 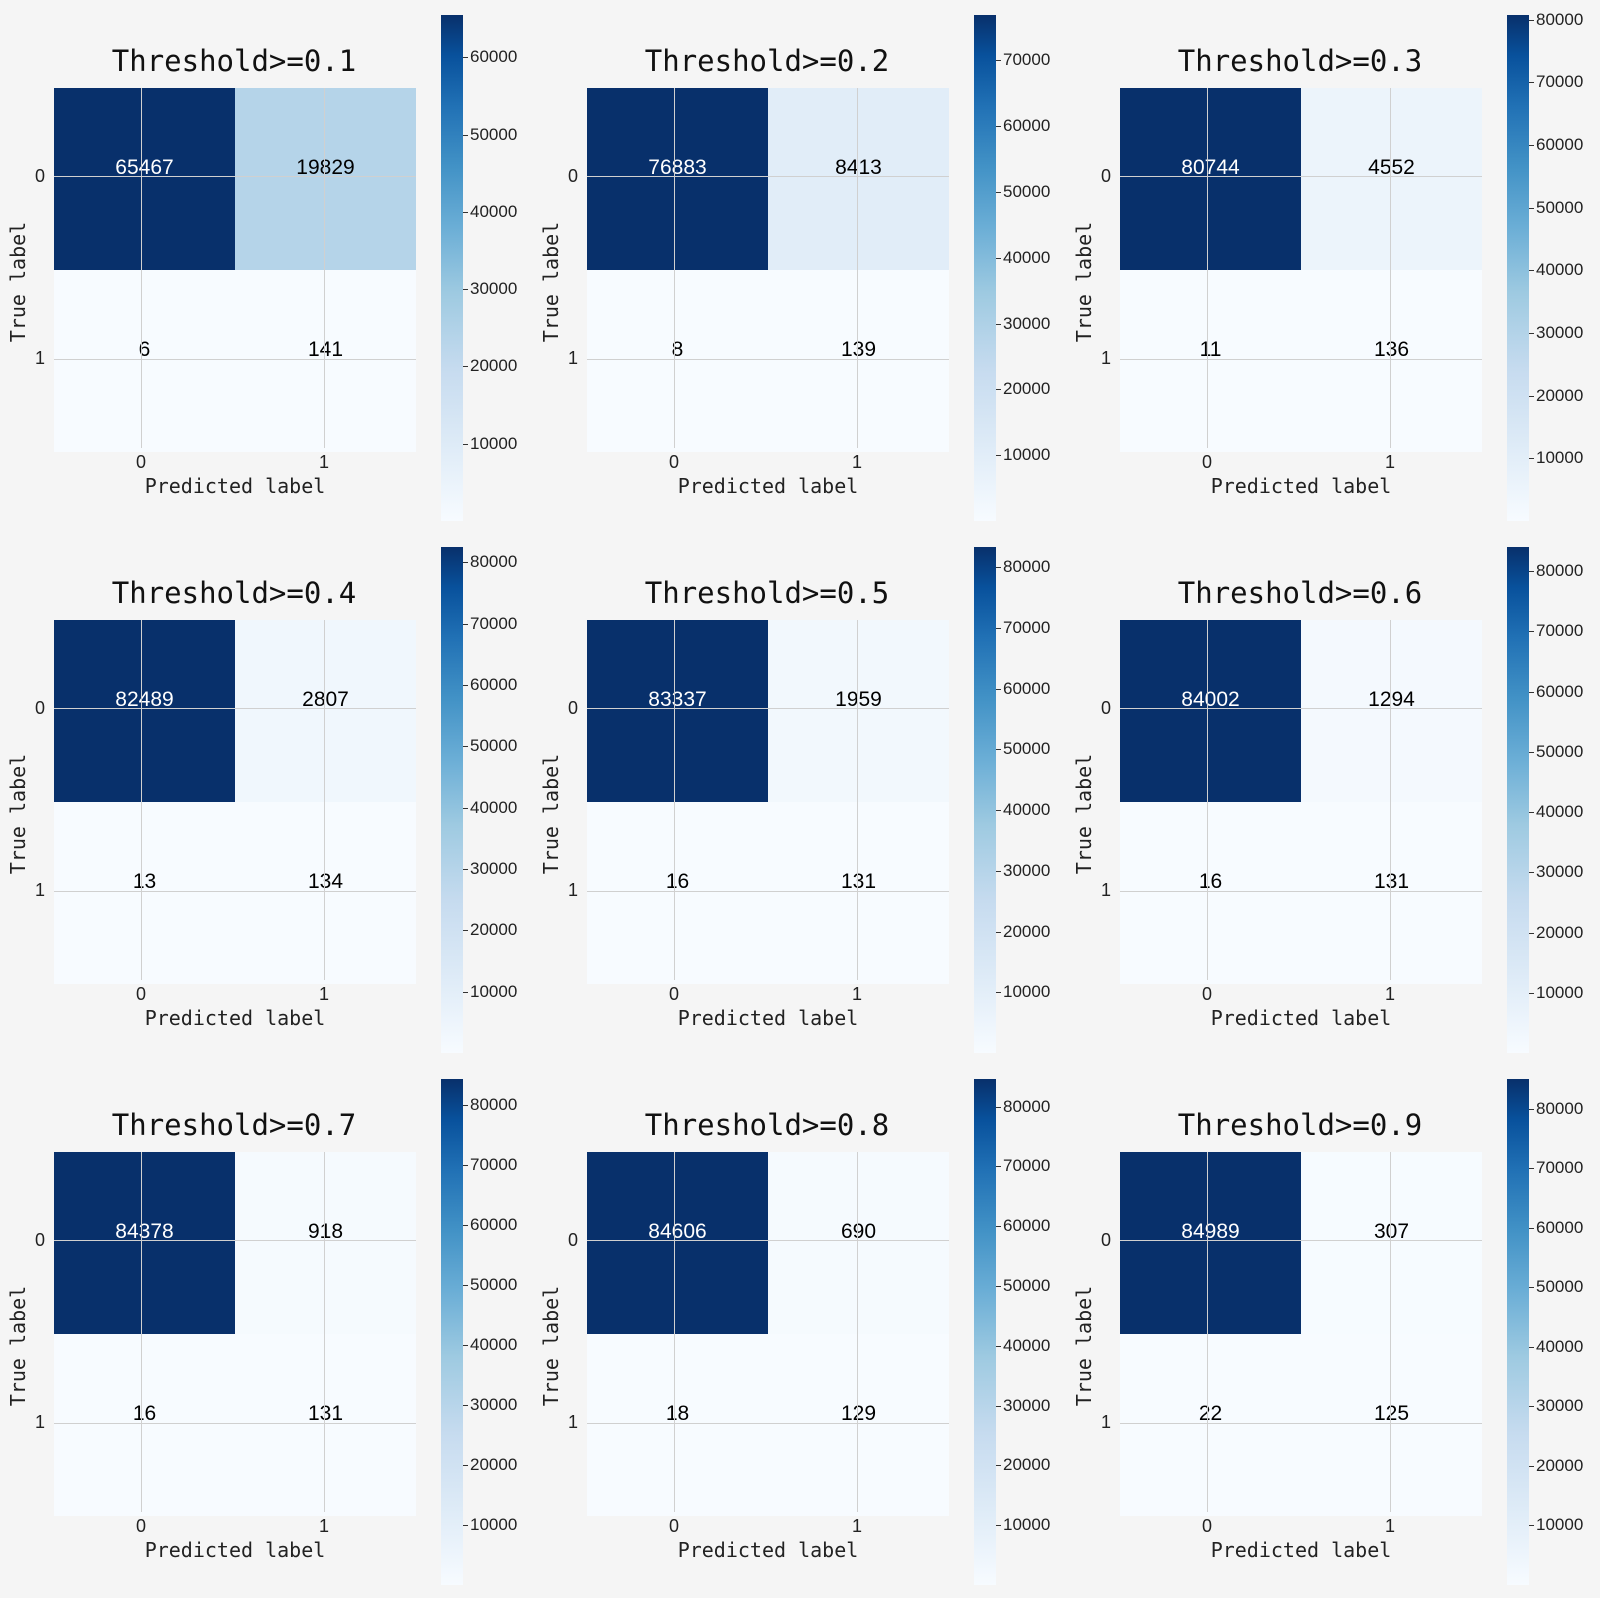 I want to click on y-axis-label: True label, so click(x=18, y=814).